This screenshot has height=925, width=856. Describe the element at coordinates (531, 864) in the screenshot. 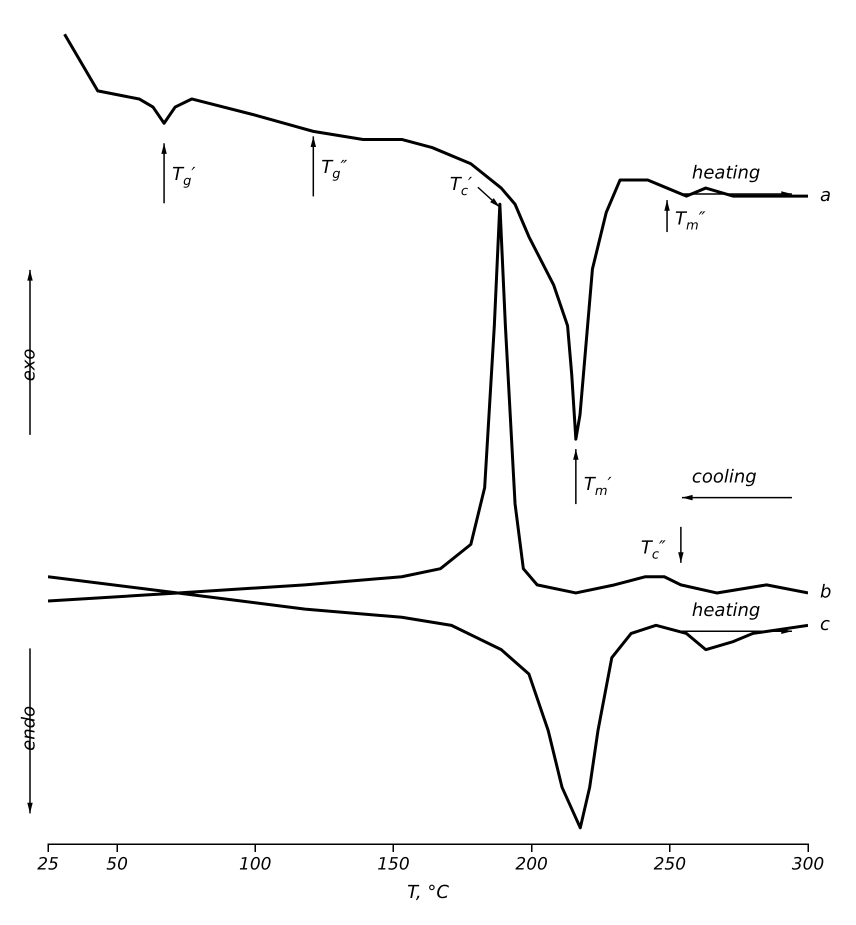

I see `x-tick-label: 200` at that location.